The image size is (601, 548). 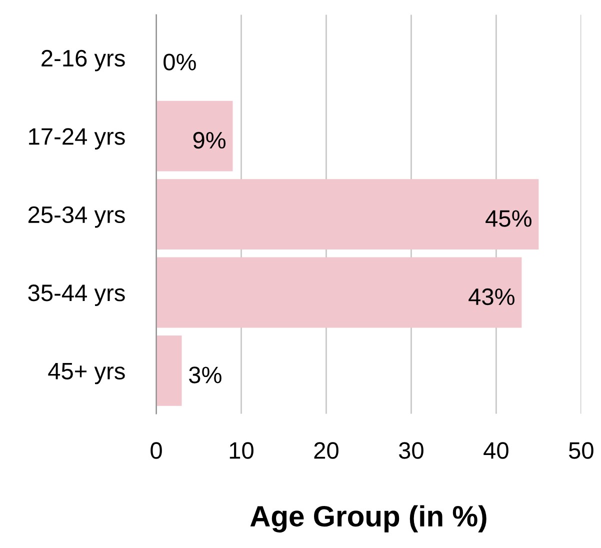 I want to click on x-axis-title: Age Group (in %), so click(x=368, y=519).